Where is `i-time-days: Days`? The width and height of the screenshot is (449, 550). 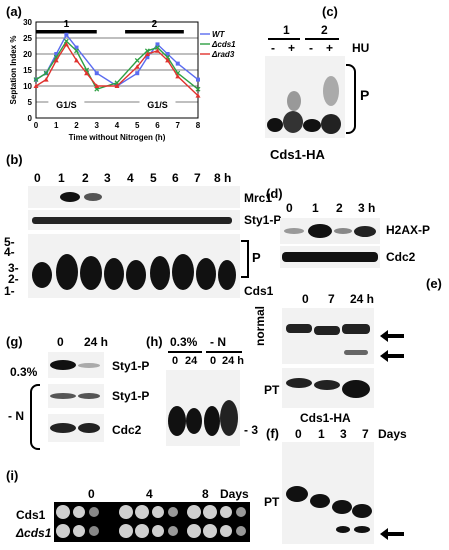 i-time-days: Days is located at coordinates (234, 494).